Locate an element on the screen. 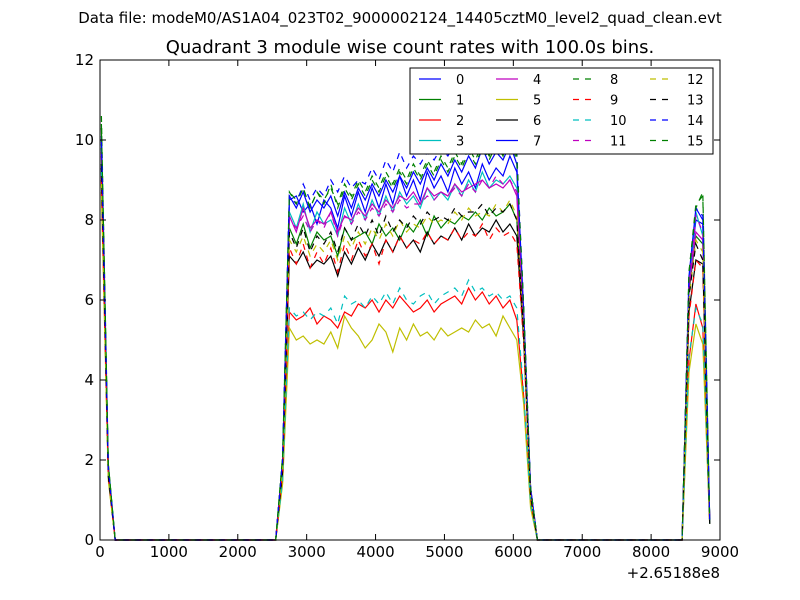 The width and height of the screenshot is (800, 600). y-tick-label: 12 is located at coordinates (84, 60).